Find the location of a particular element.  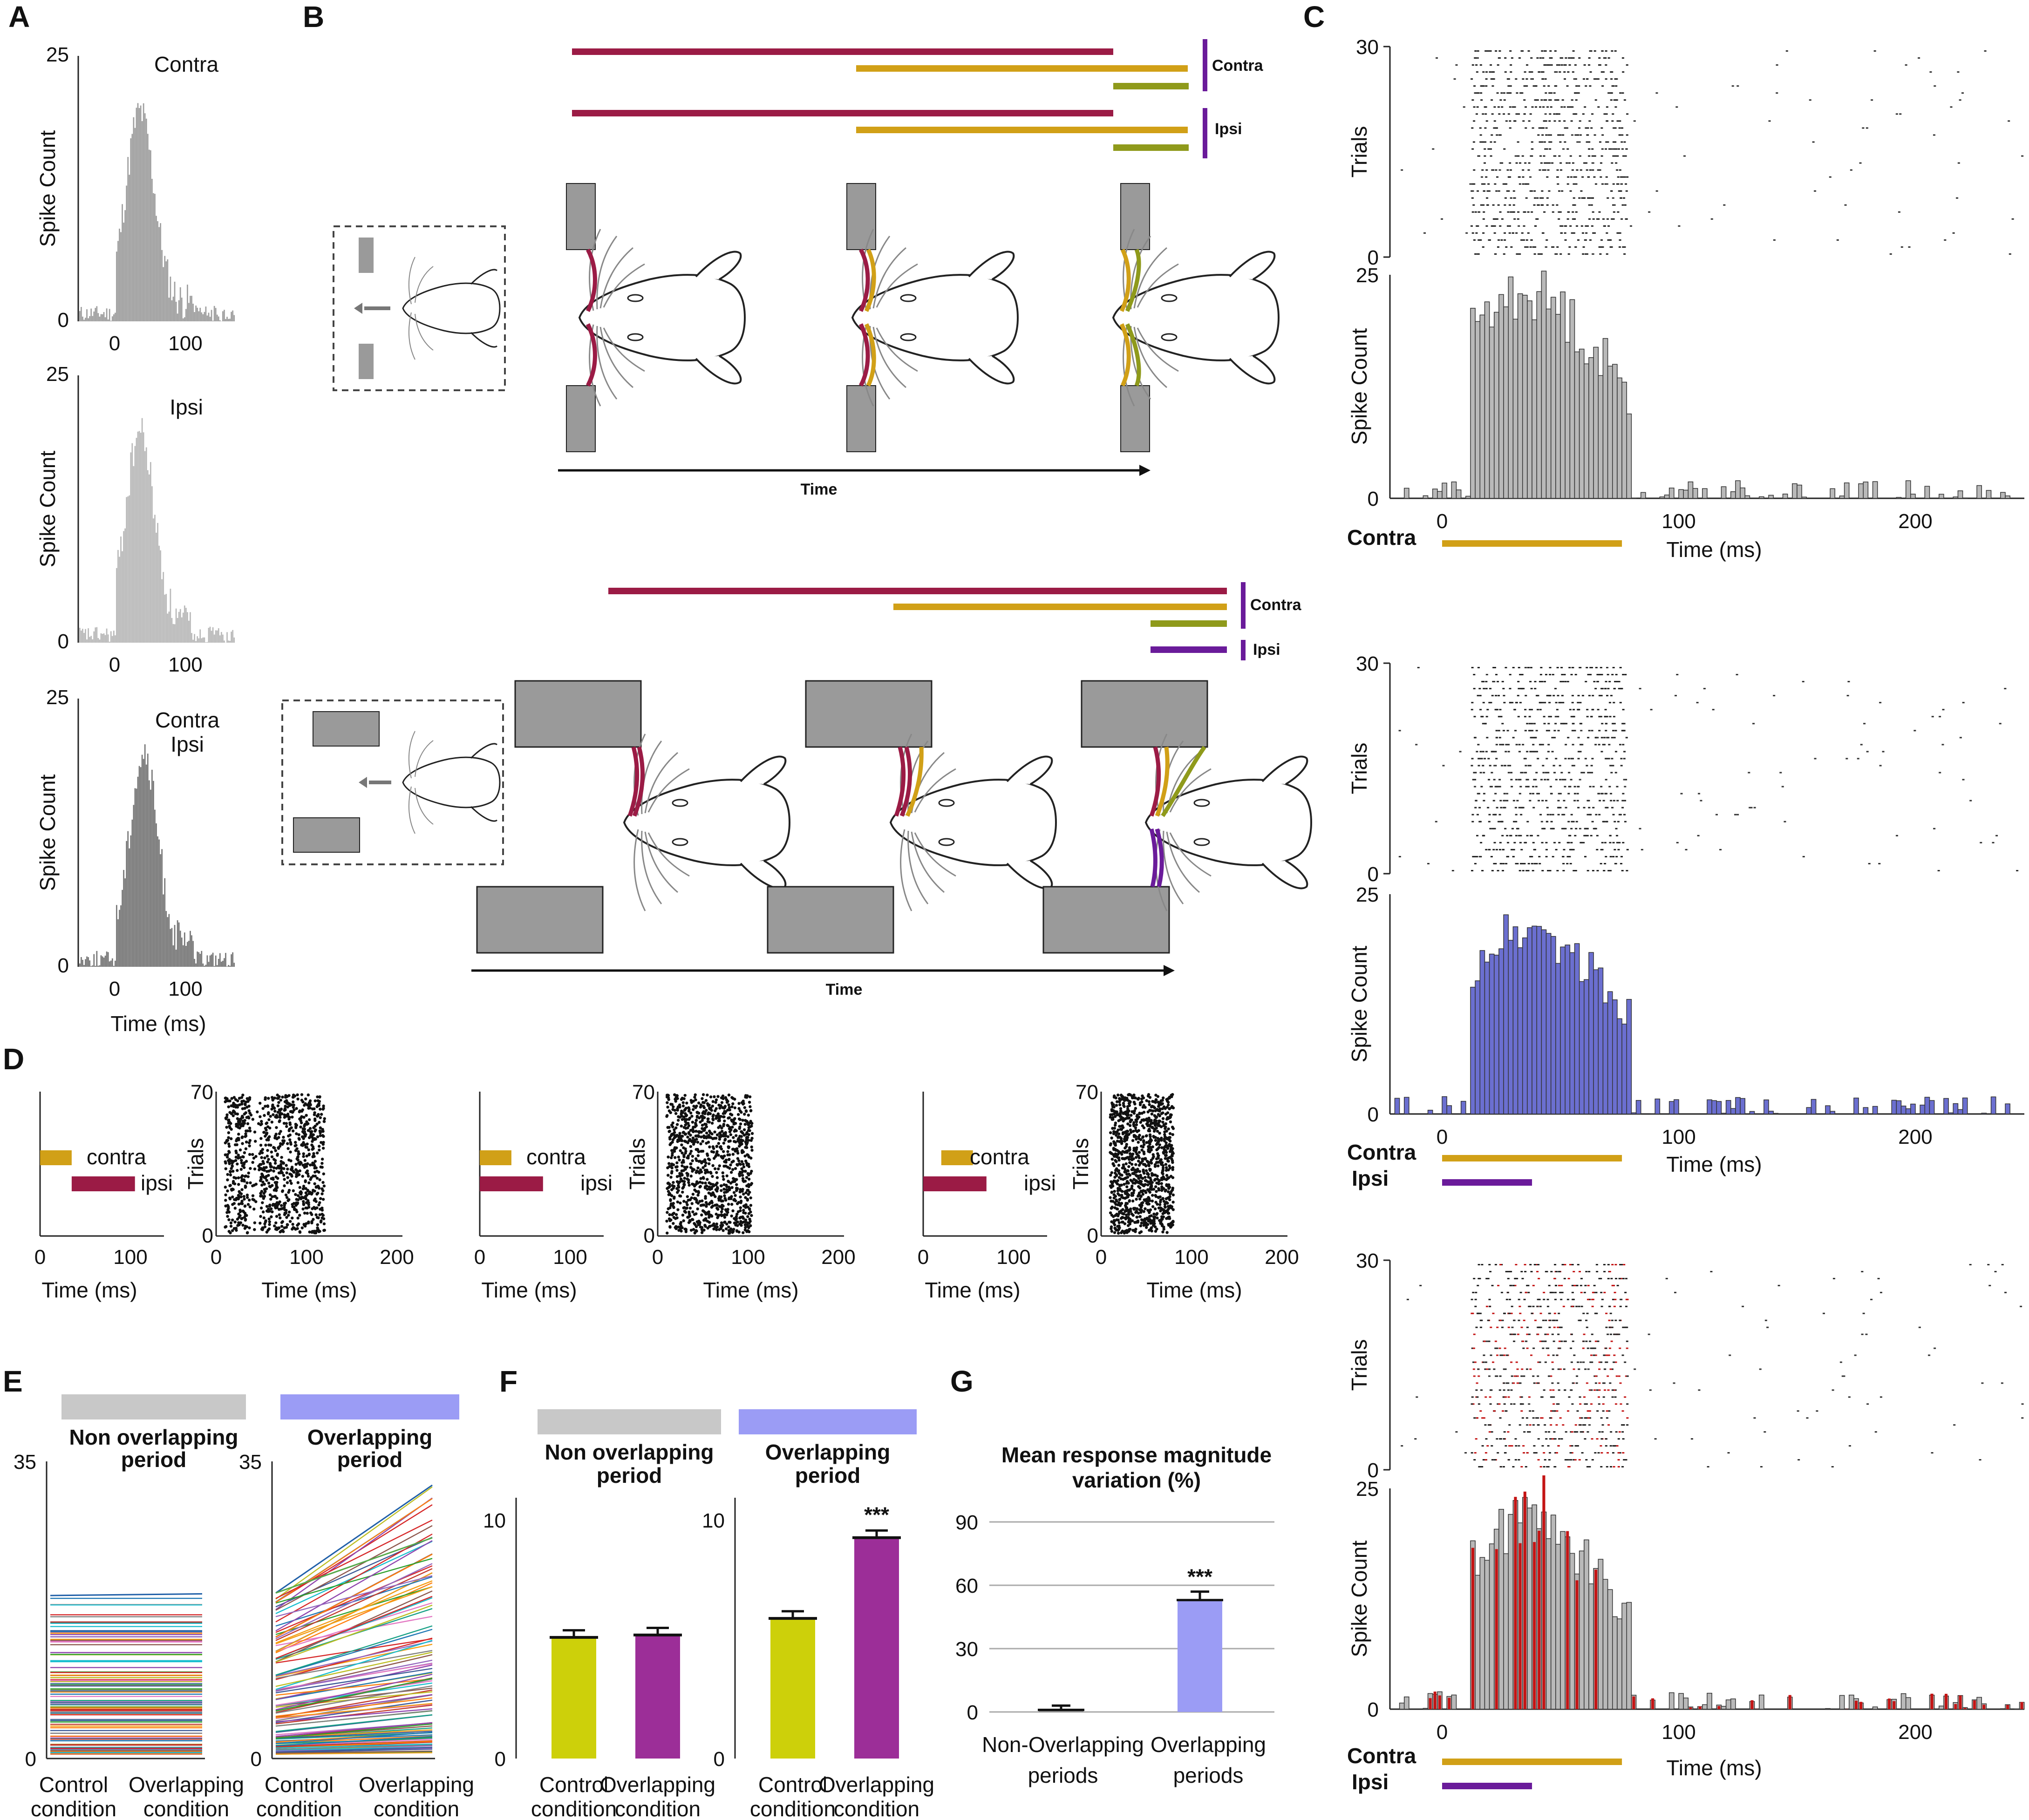

c-xtick: 0 is located at coordinates (1442, 1137).